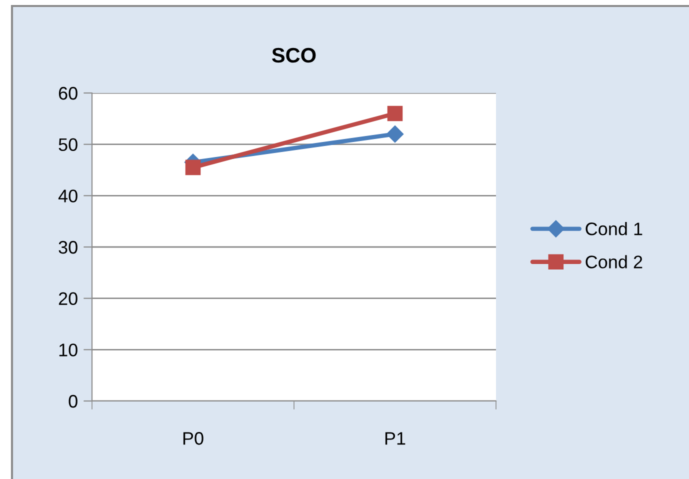 Image resolution: width=689 pixels, height=479 pixels. I want to click on y-tick-label: 30, so click(68, 247).